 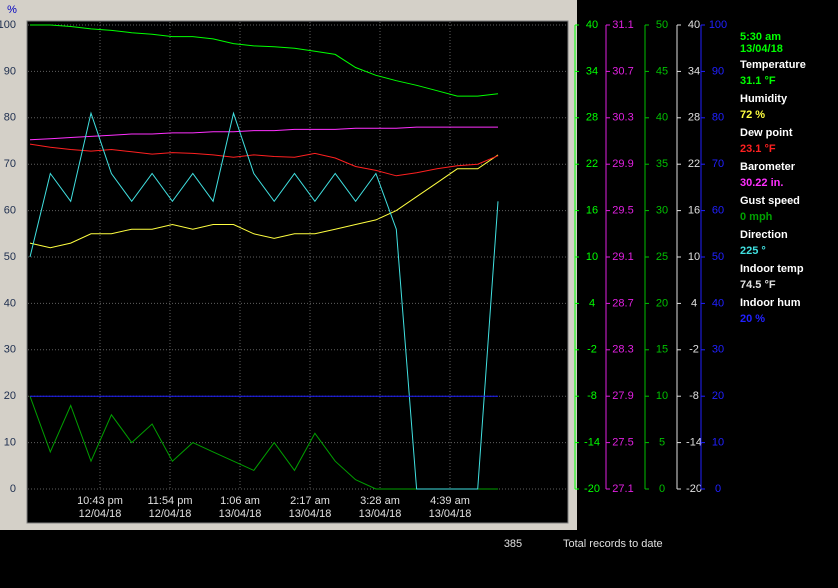 I want to click on axis-tick-label: 28.3, so click(x=622, y=350).